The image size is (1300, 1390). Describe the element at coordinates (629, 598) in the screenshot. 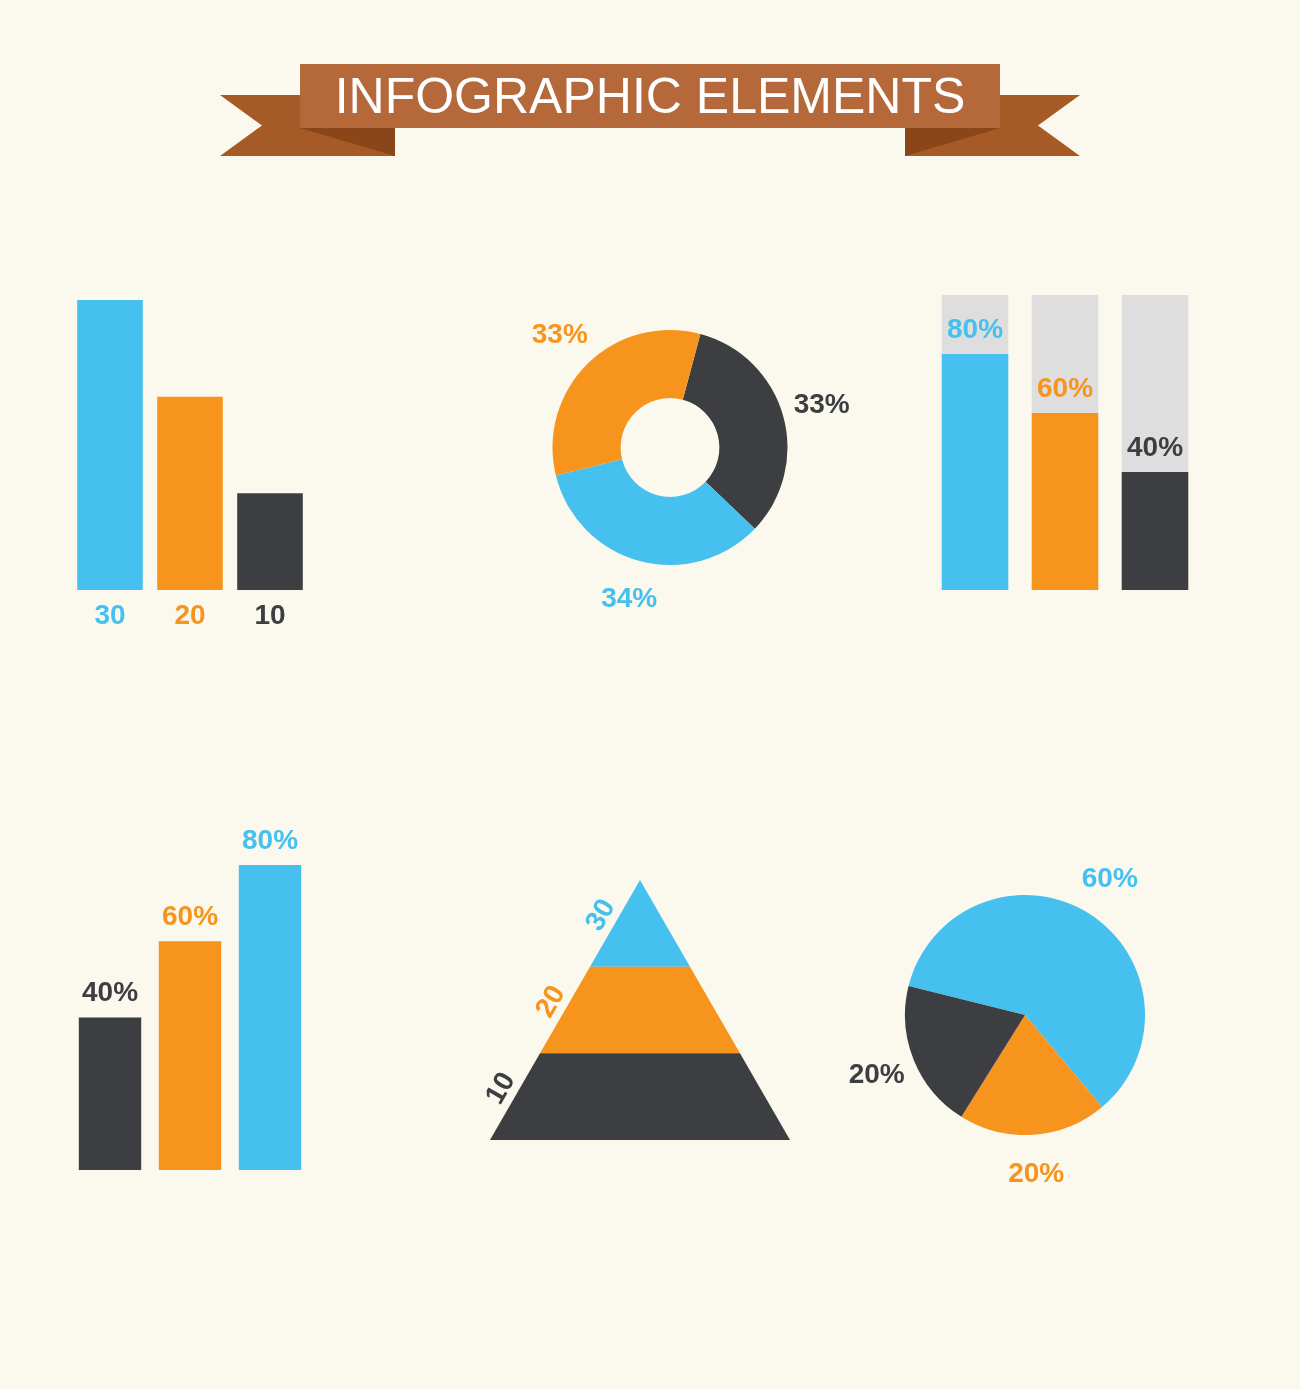

I see `data-label: 34%` at that location.